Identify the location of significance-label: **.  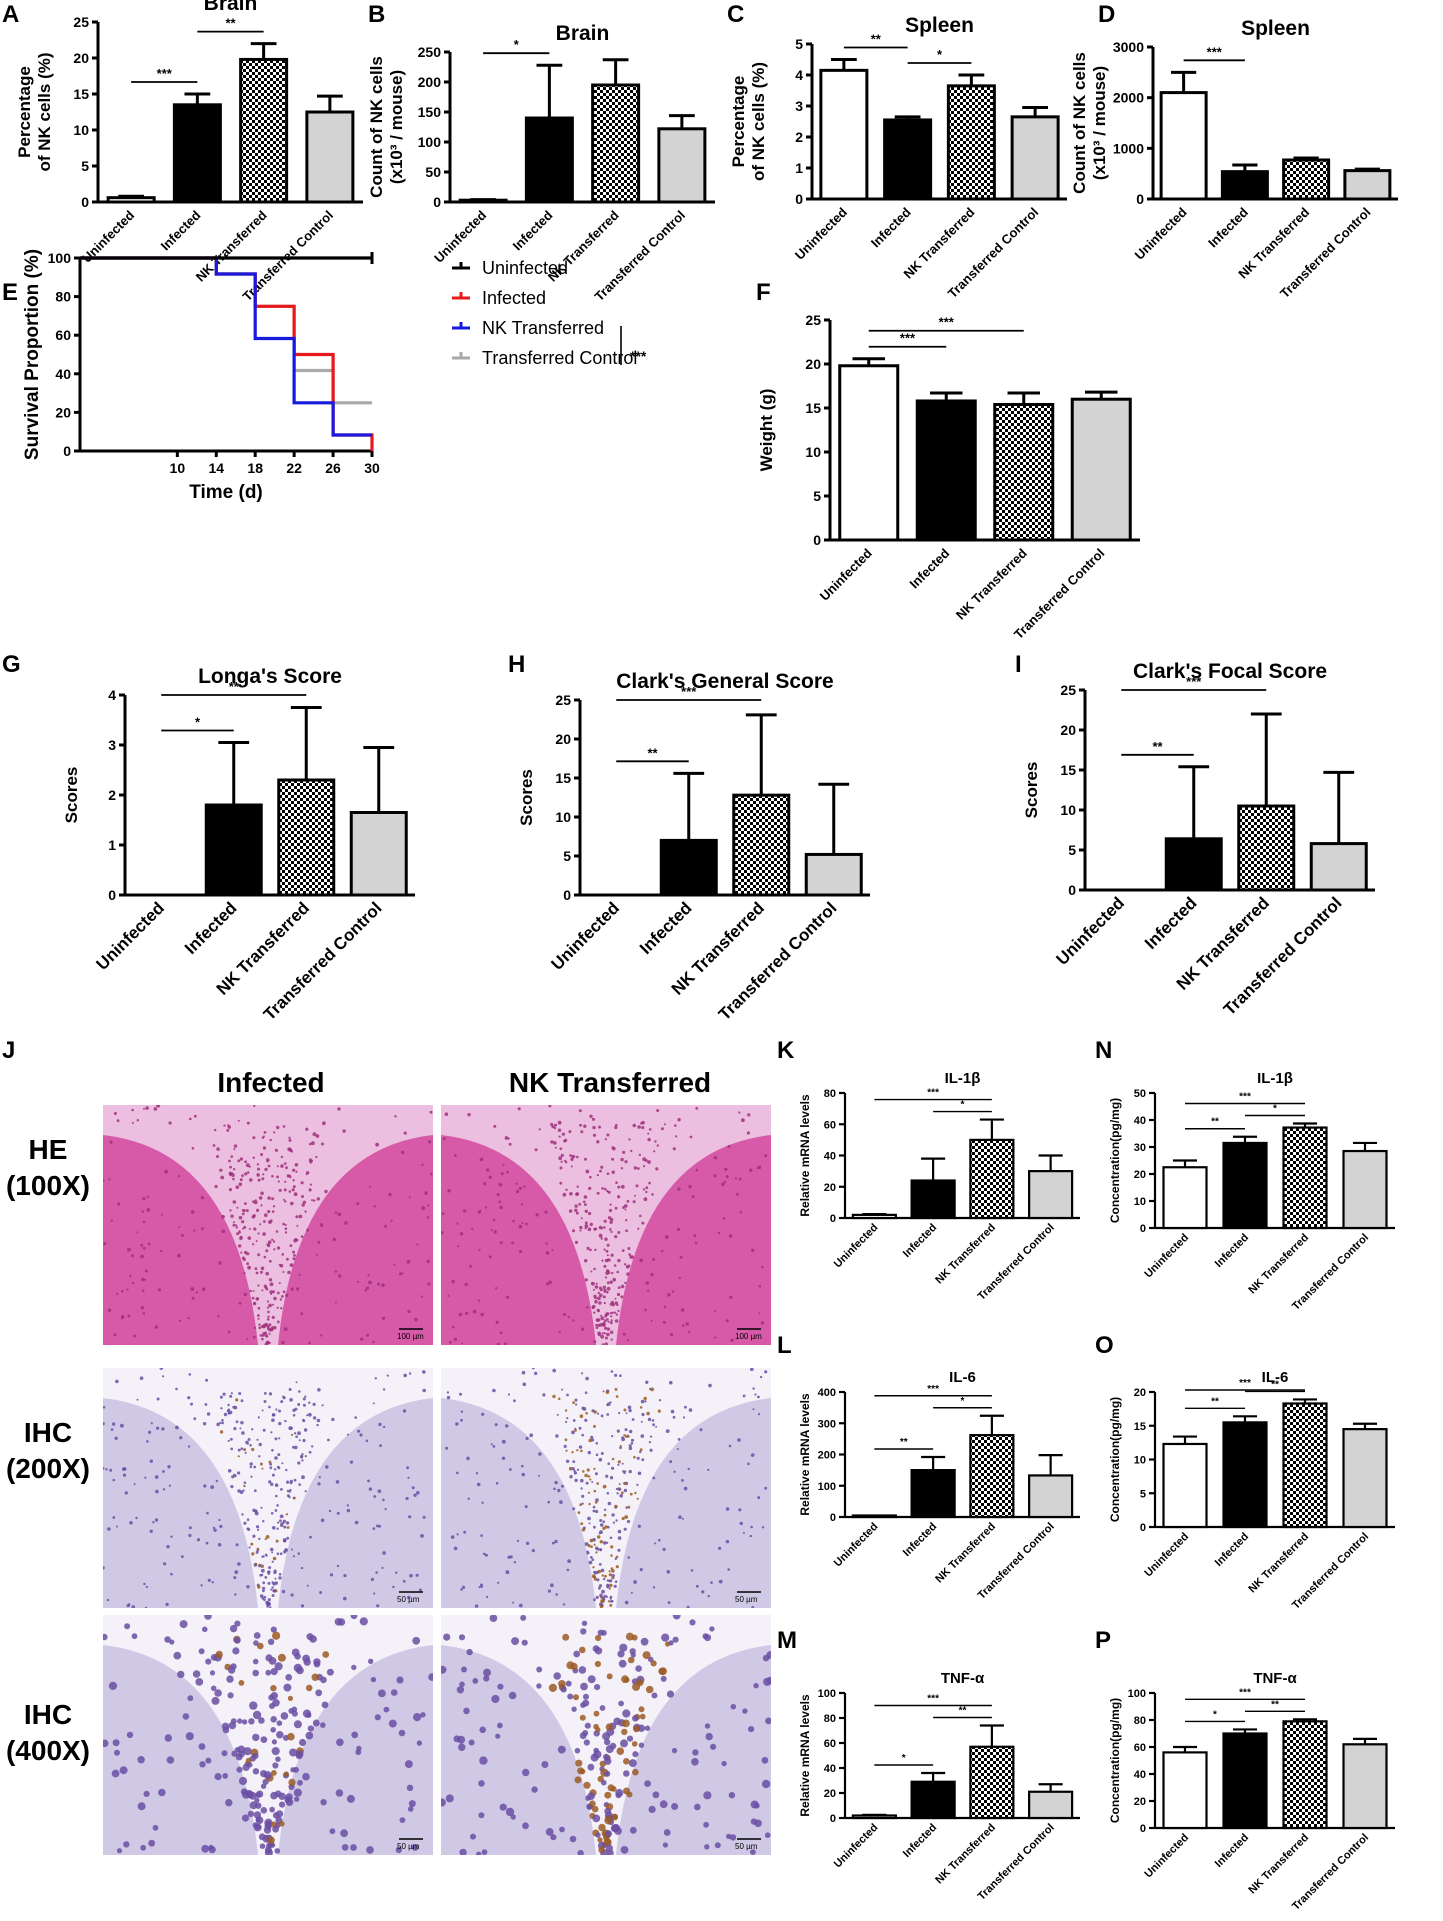
(904, 1442).